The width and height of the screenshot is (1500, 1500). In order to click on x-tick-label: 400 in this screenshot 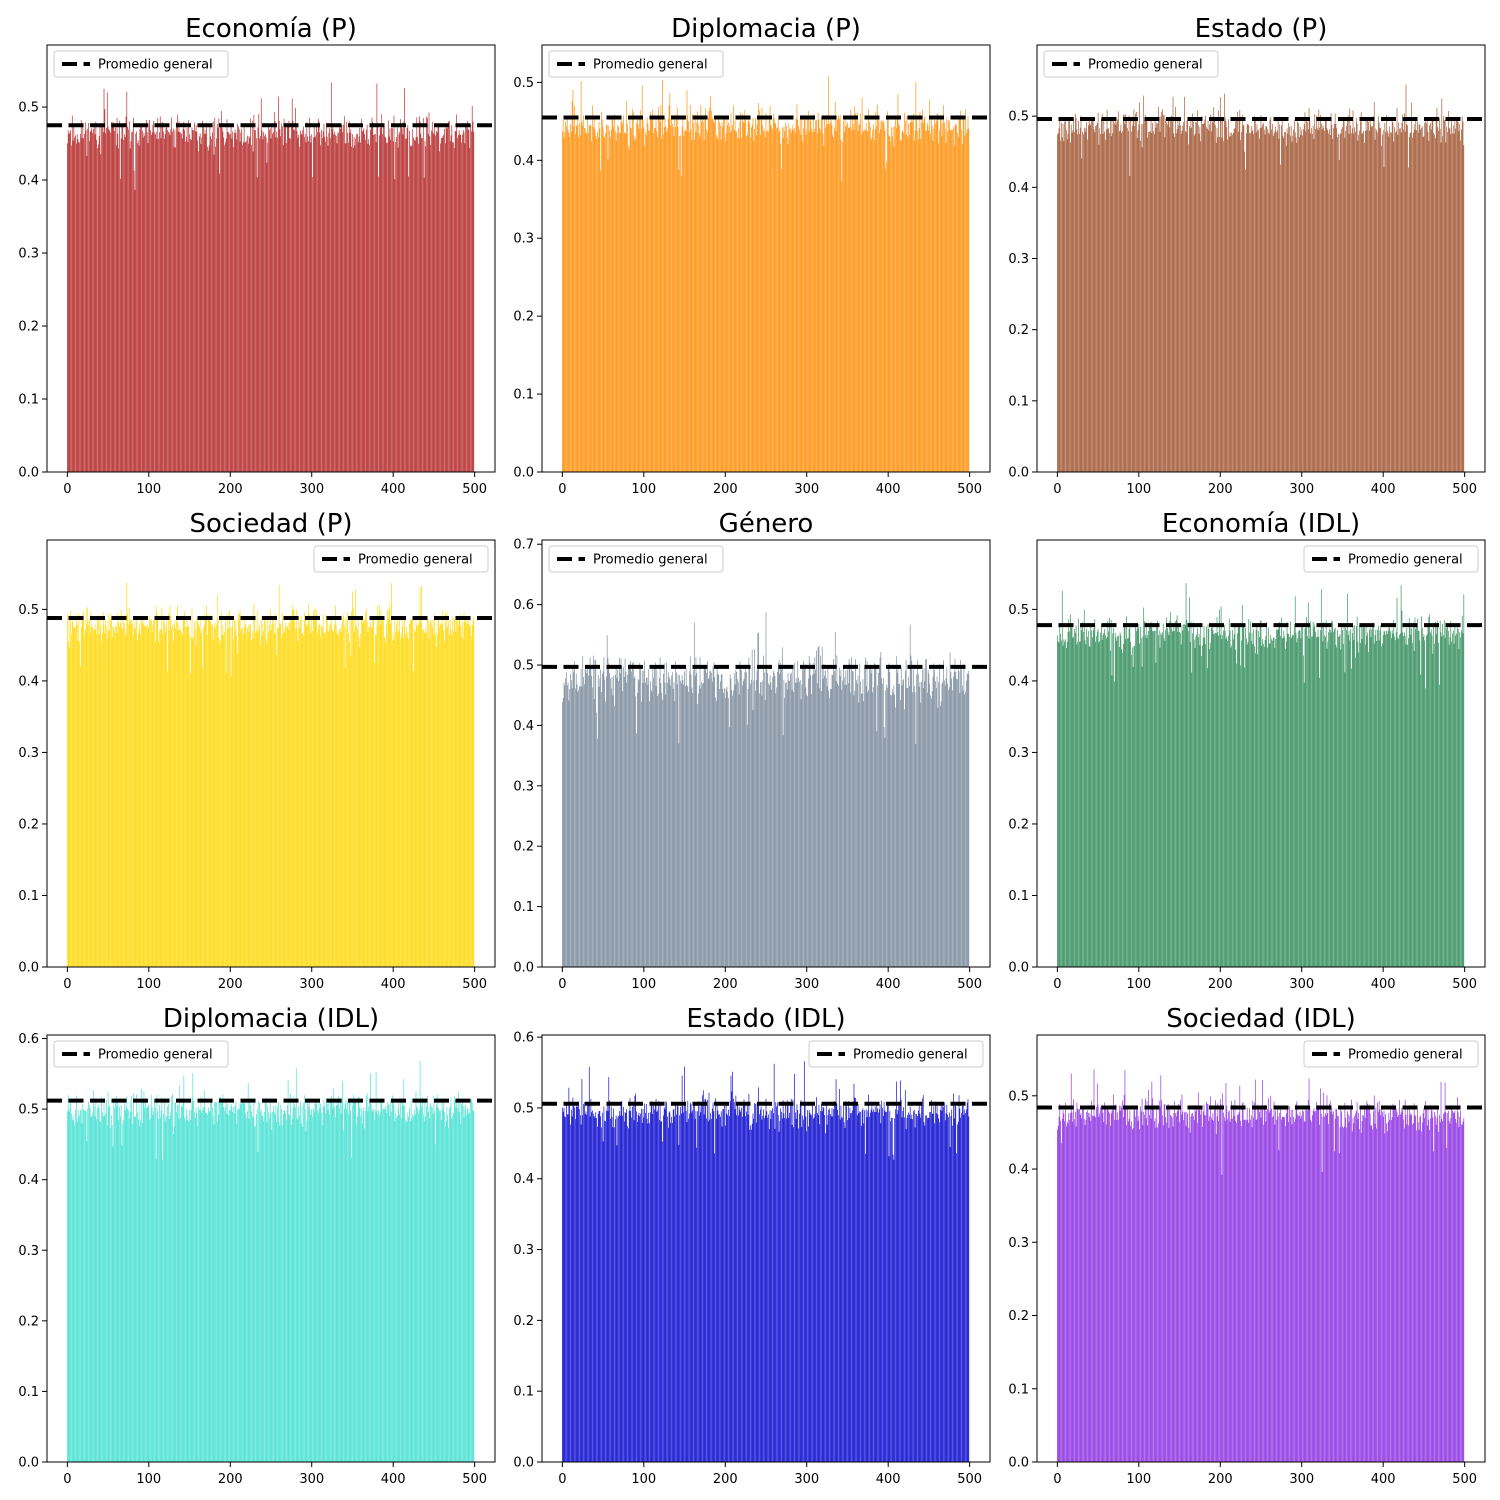, I will do `click(1383, 984)`.